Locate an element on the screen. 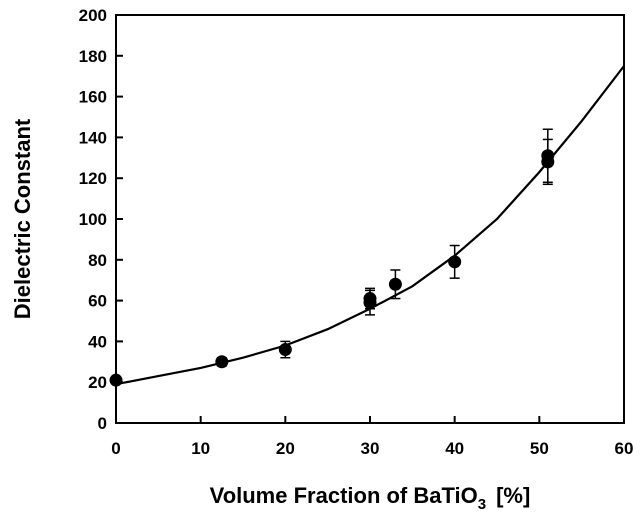 The image size is (640, 522). x-tick-label: 30 is located at coordinates (370, 448).